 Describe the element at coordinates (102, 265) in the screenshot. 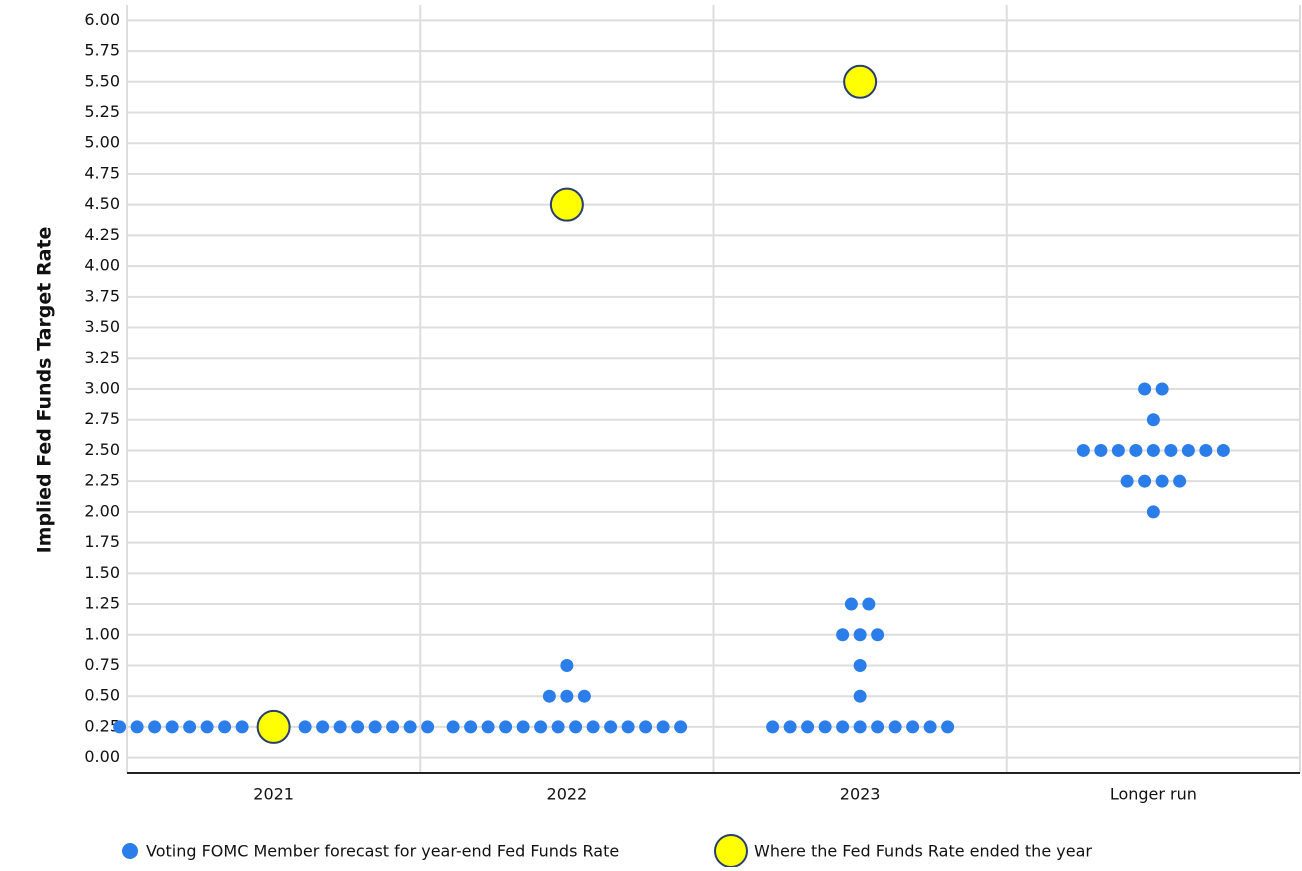

I see `y-tick-label: 4.00` at that location.